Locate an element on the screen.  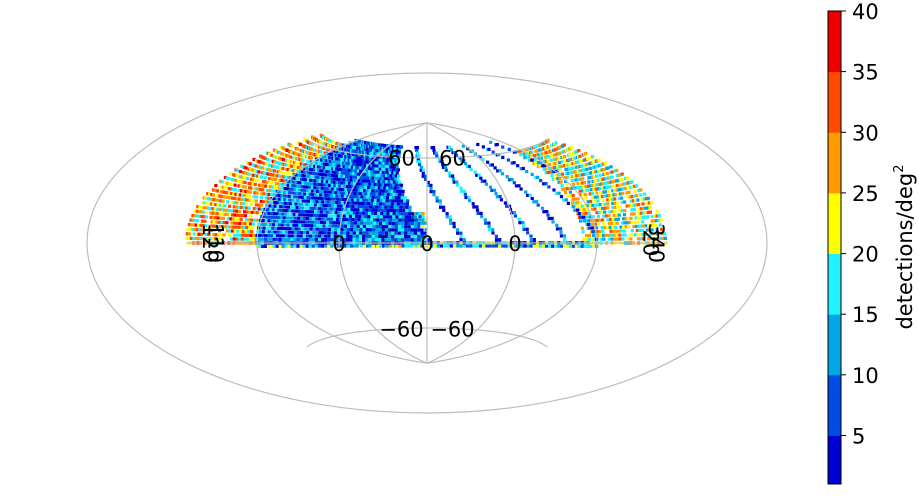
colorbar-tick-label: 20 is located at coordinates (865, 255).